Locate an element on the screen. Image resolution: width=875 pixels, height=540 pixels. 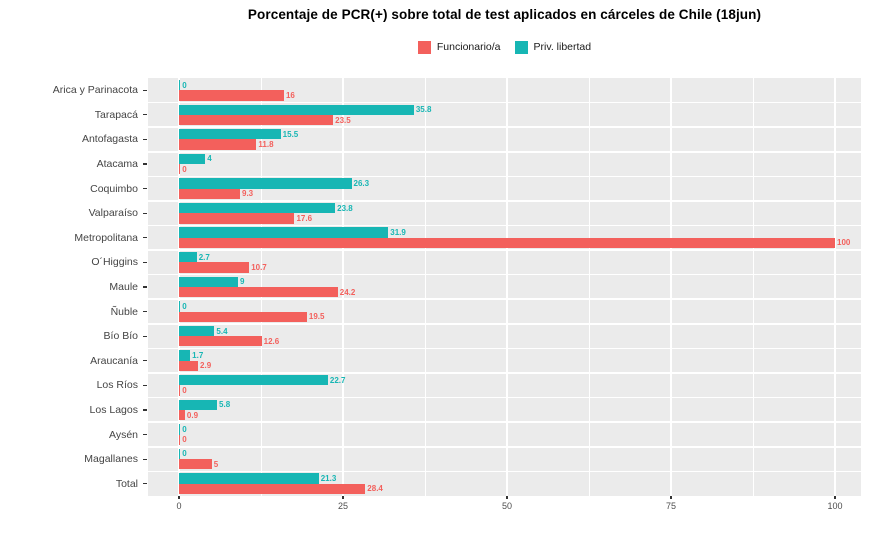
bar-value-label: 16 is located at coordinates (290, 95).